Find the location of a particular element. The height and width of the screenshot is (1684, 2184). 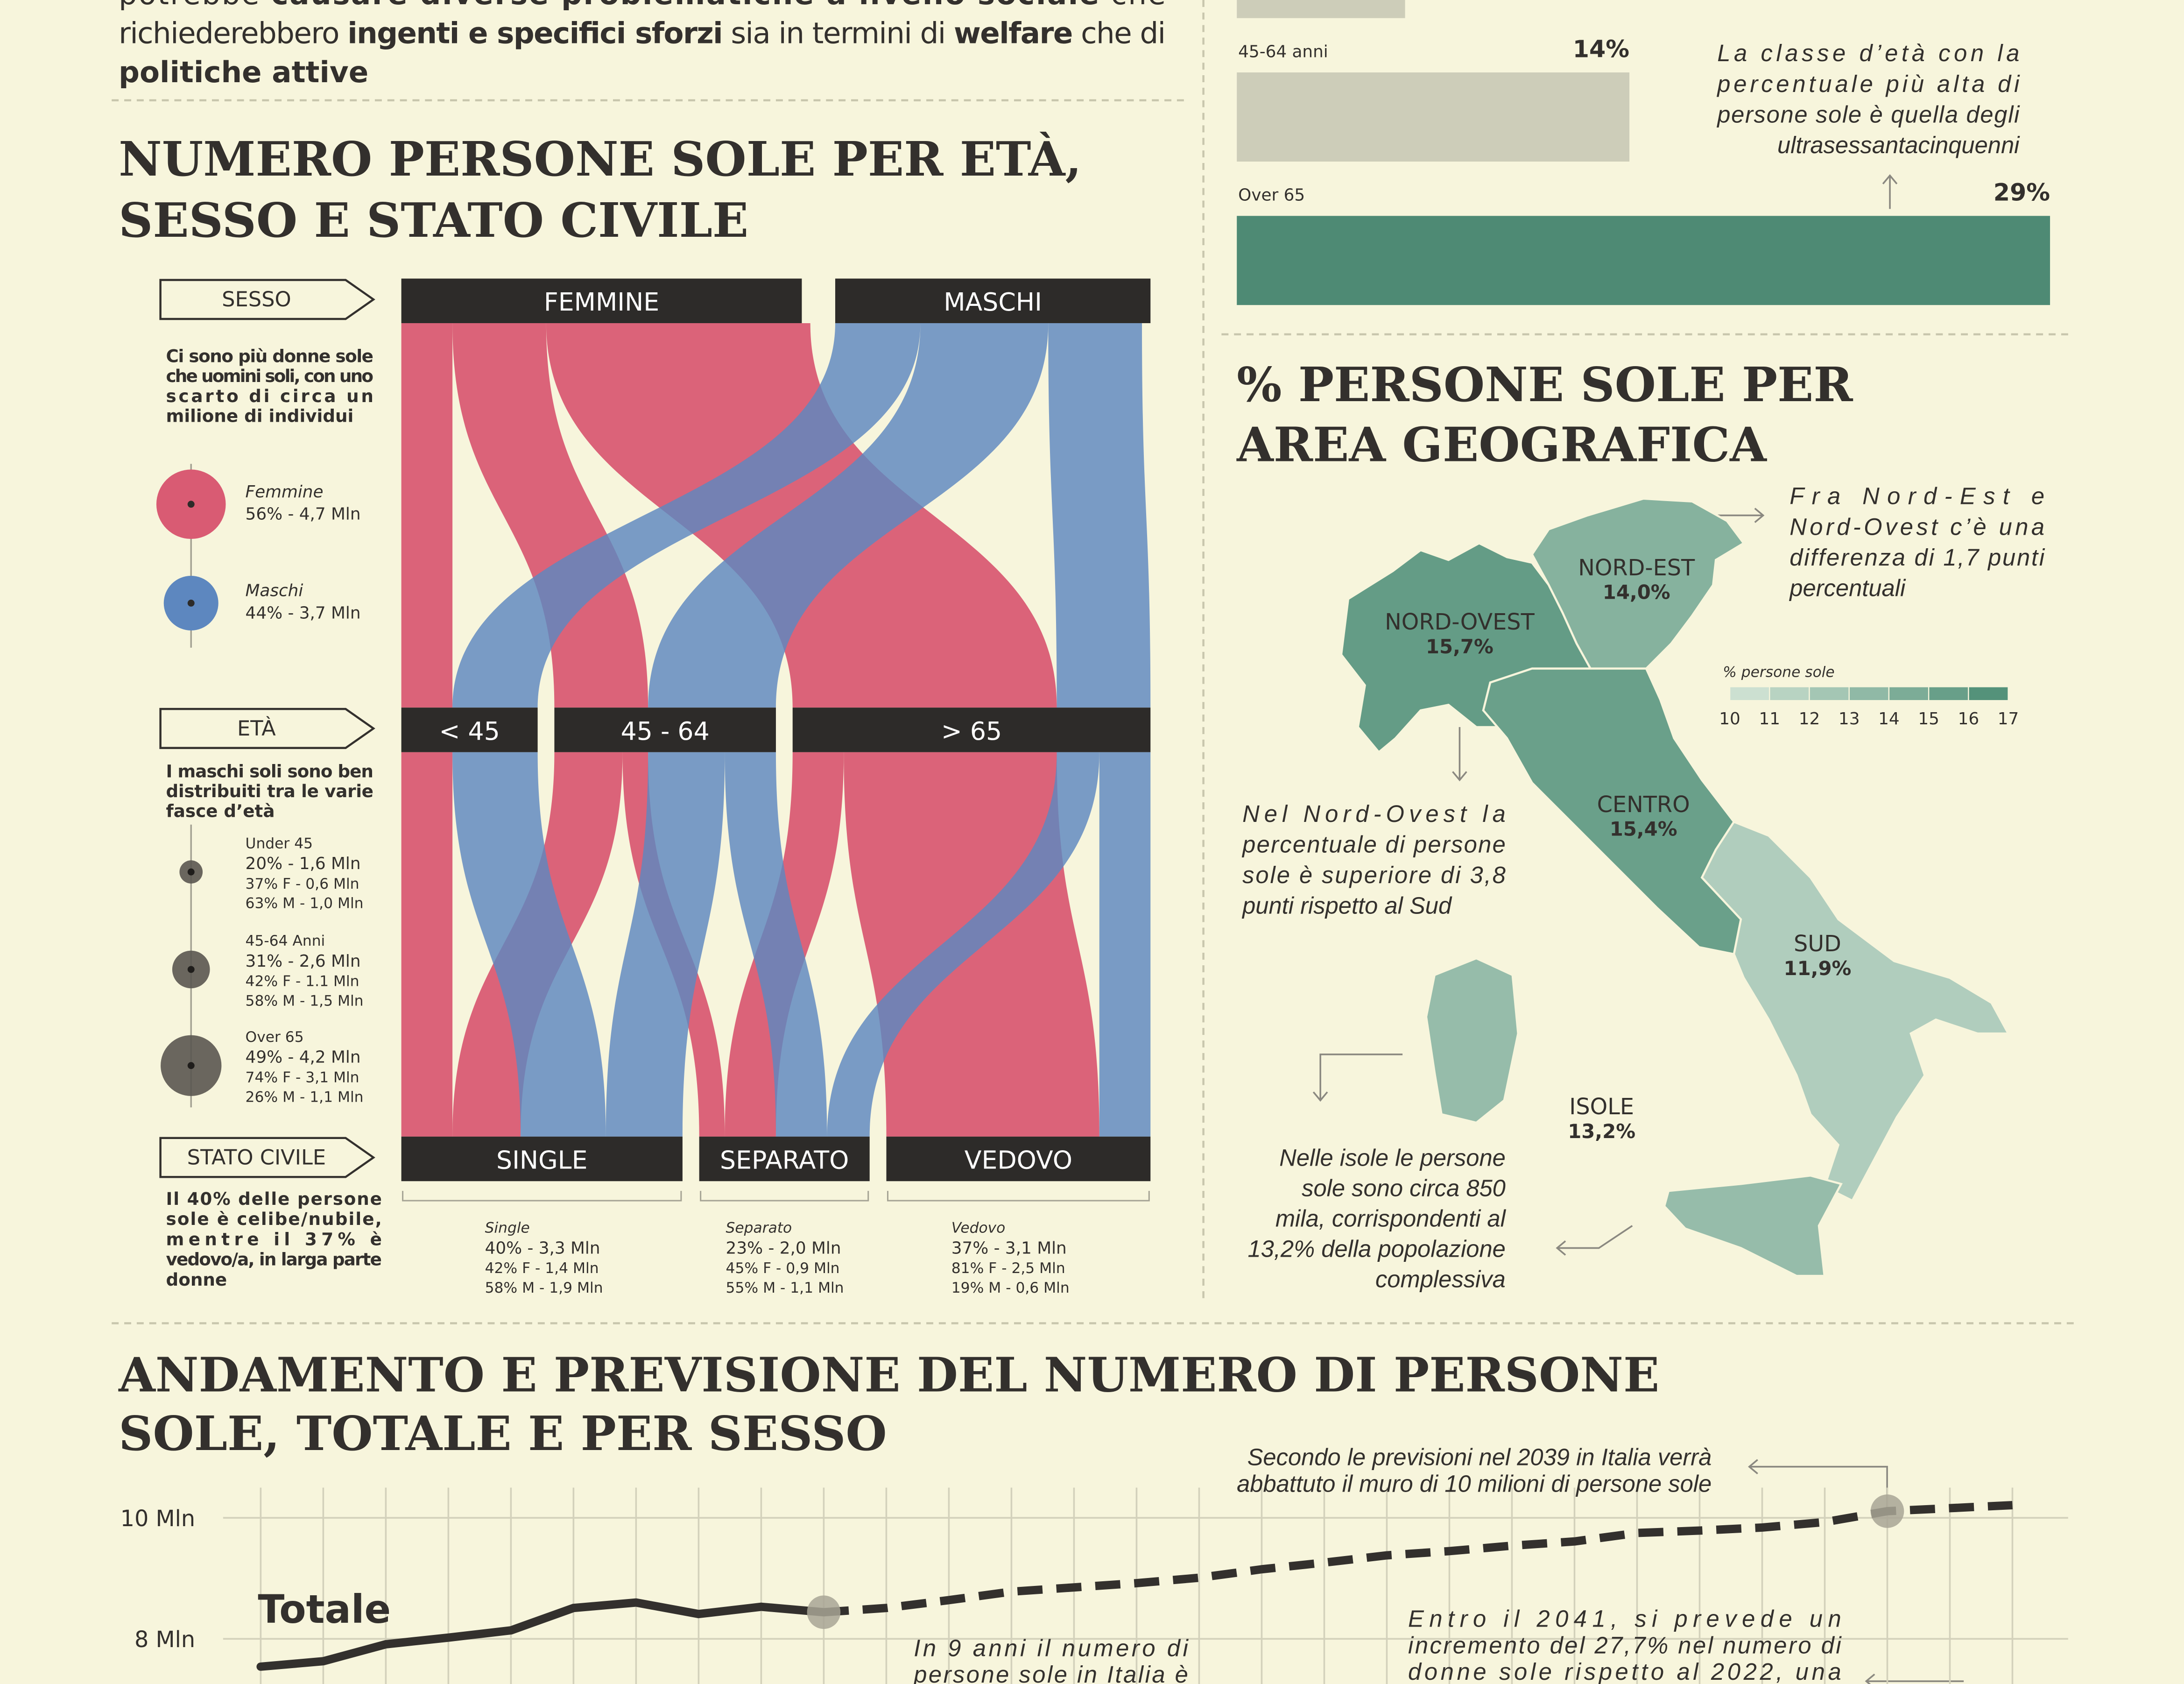

status-male: 58% M - 1,9 Mln is located at coordinates (544, 1288).